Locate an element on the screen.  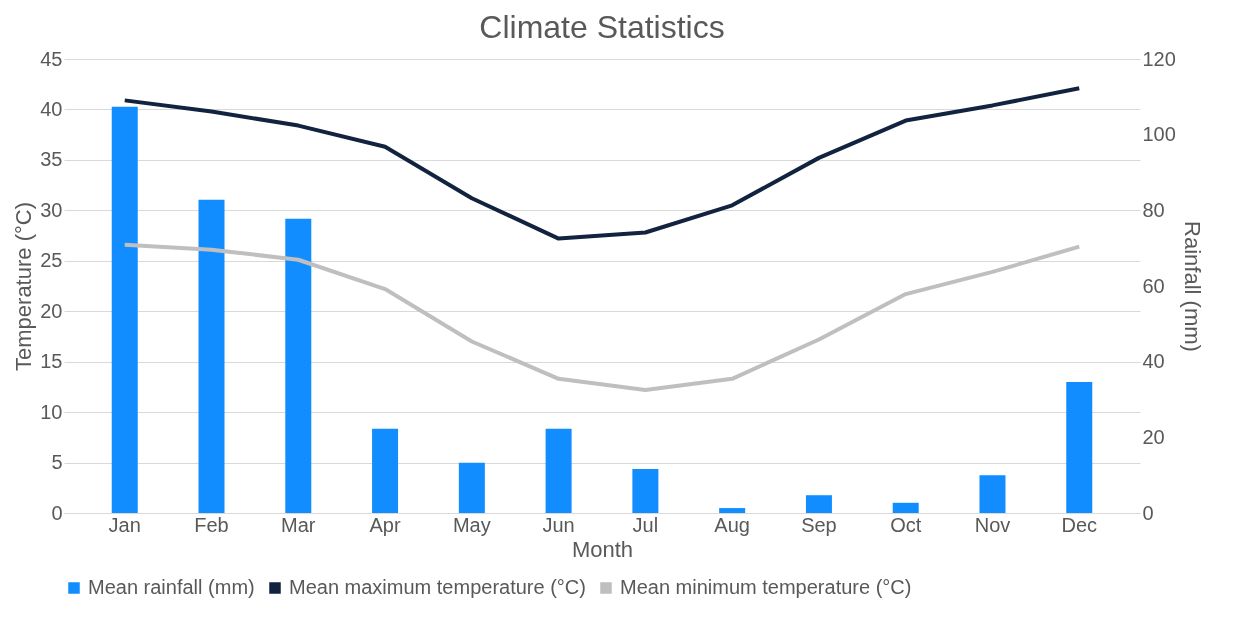
x-tick-label: Nov is located at coordinates (992, 524).